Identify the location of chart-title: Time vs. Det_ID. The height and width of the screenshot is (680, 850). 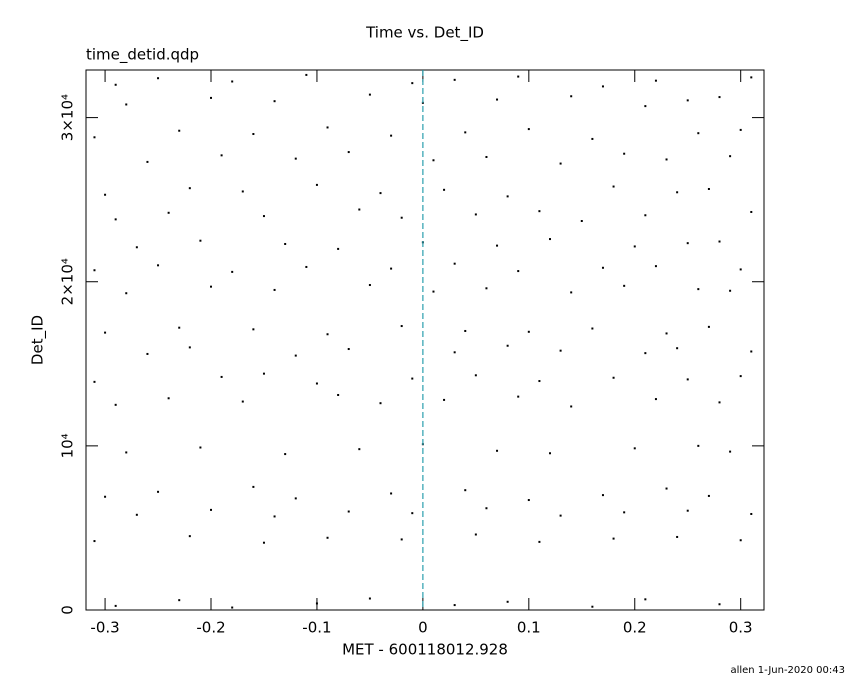
(424, 33).